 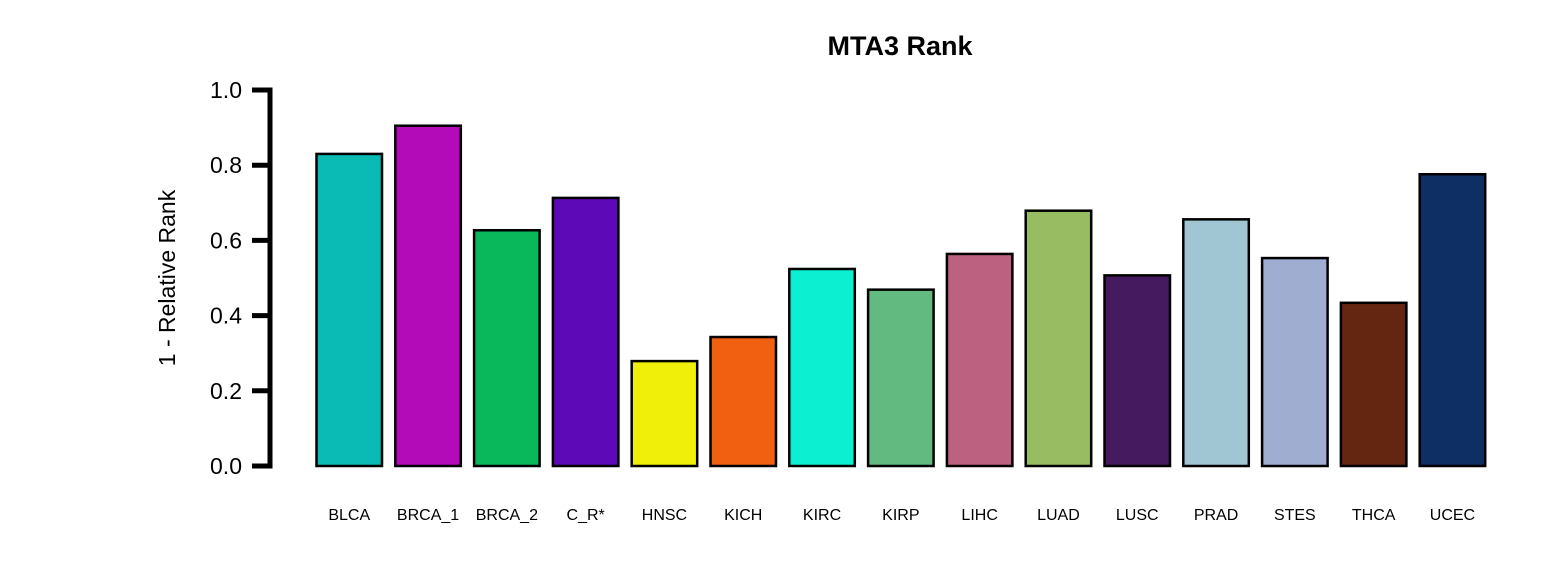 What do you see at coordinates (900, 378) in the screenshot?
I see `bar-kirp` at bounding box center [900, 378].